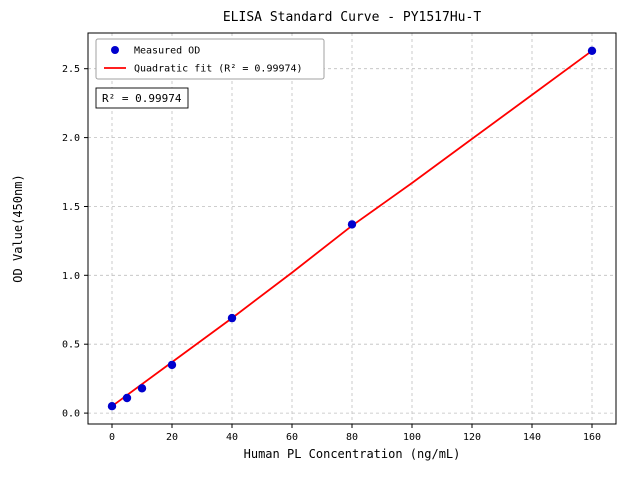  Describe the element at coordinates (71, 276) in the screenshot. I see `y-tick-label: 1.0` at that location.